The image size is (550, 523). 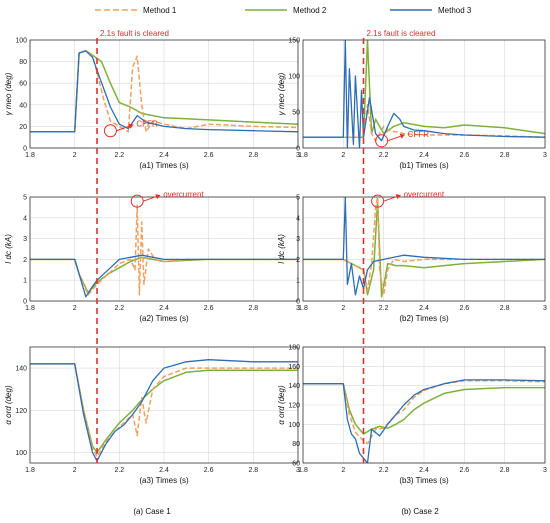 What do you see at coordinates (298, 155) in the screenshot?
I see `x-tick-a1-6: 3` at bounding box center [298, 155].